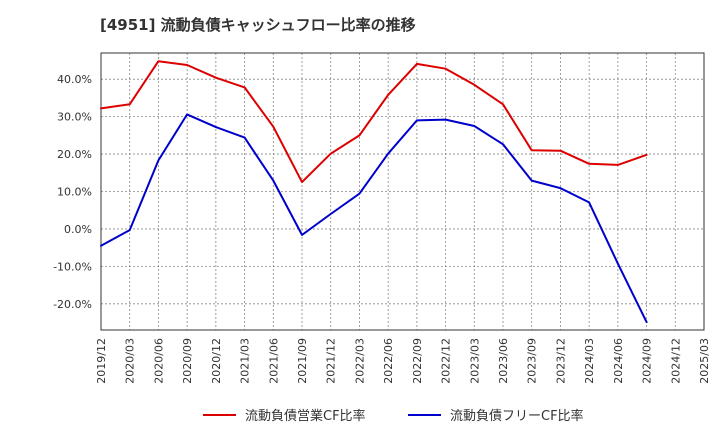 The width and height of the screenshot is (720, 440). I want to click on x-tick-label: 2023/12, so click(560, 361).